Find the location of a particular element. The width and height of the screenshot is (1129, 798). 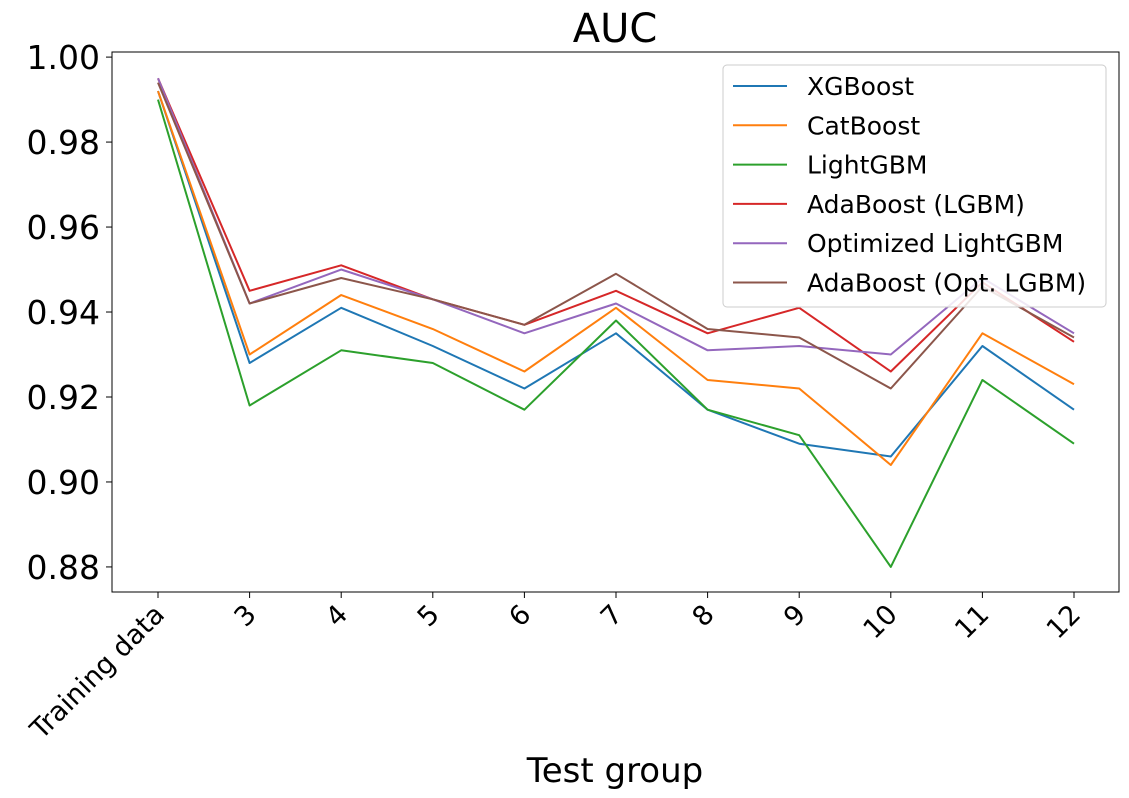

legend-label-5: AdaBoost (Opt. LGBM) is located at coordinates (946, 283).